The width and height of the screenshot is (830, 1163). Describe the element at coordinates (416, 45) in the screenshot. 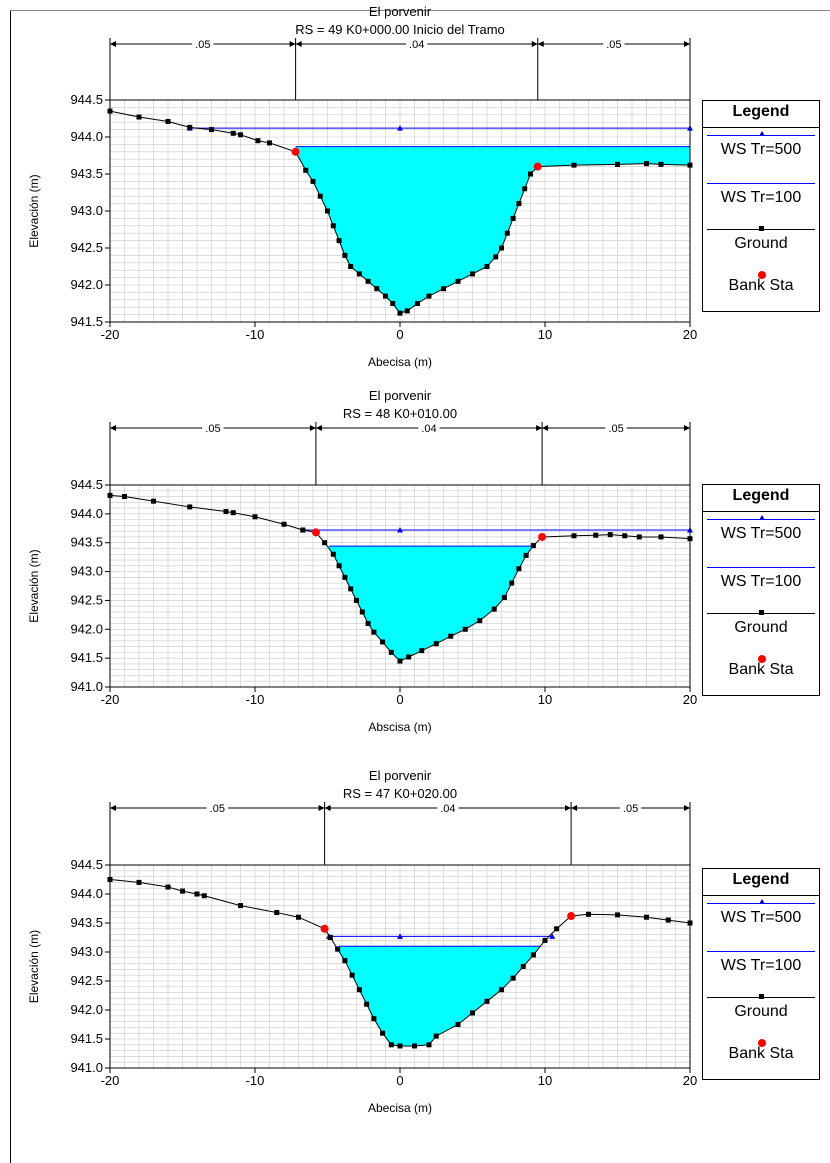

I see `manning-n-label: .04` at that location.